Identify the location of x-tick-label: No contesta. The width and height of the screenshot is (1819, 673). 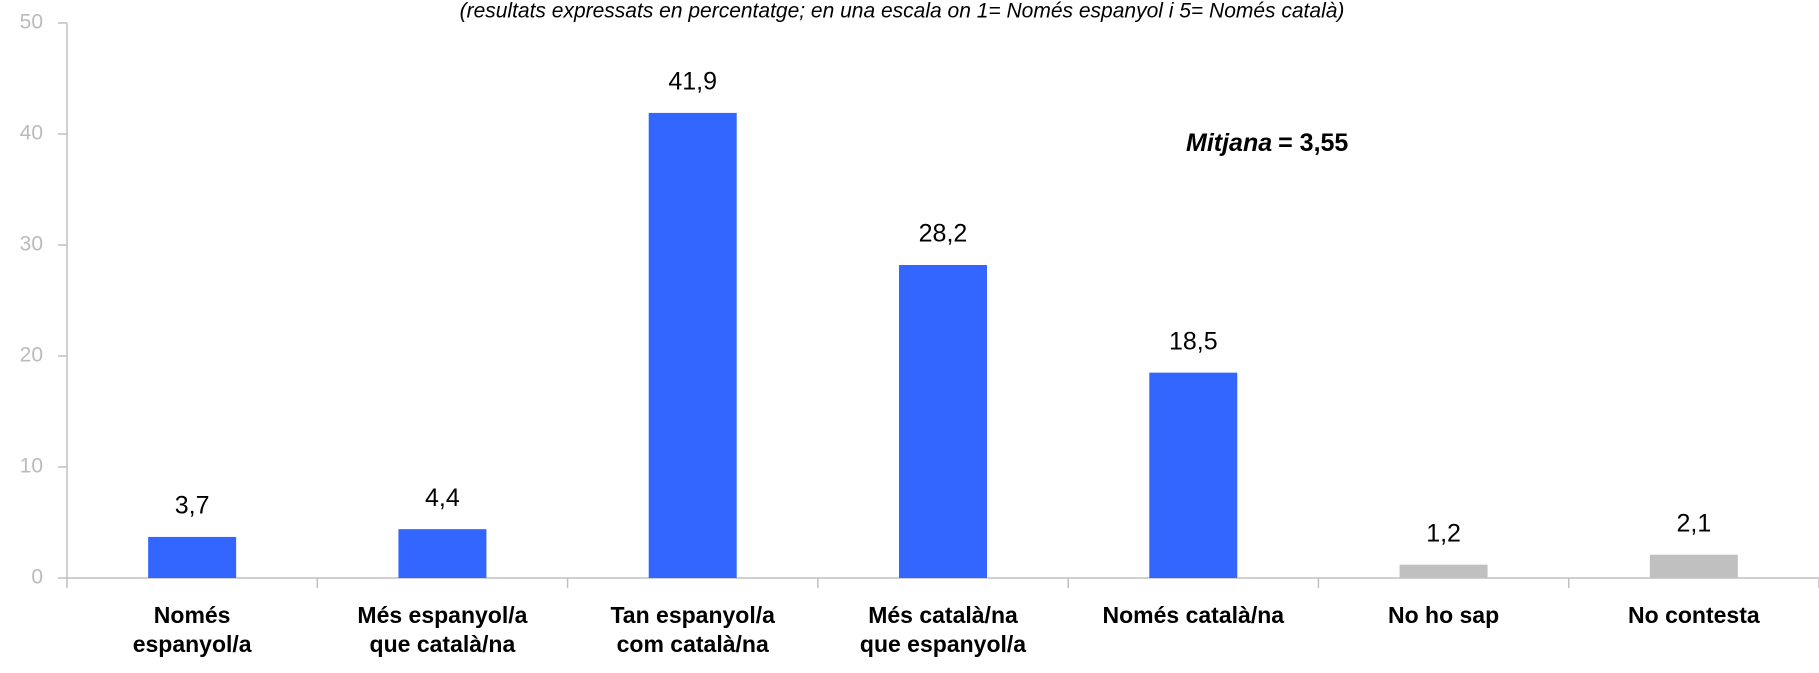
(1694, 615).